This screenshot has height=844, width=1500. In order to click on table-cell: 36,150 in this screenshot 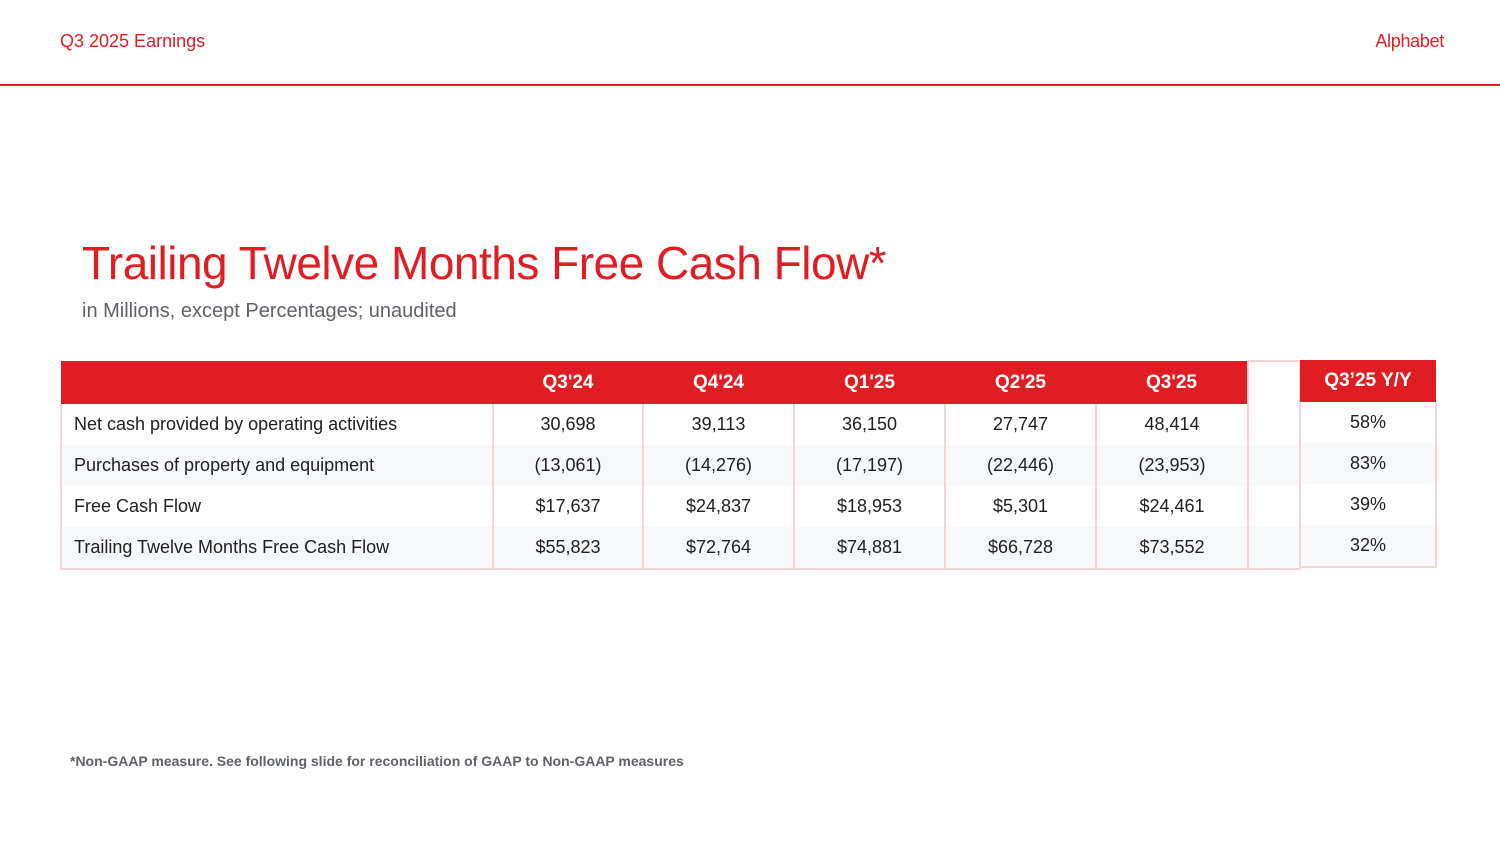, I will do `click(869, 424)`.